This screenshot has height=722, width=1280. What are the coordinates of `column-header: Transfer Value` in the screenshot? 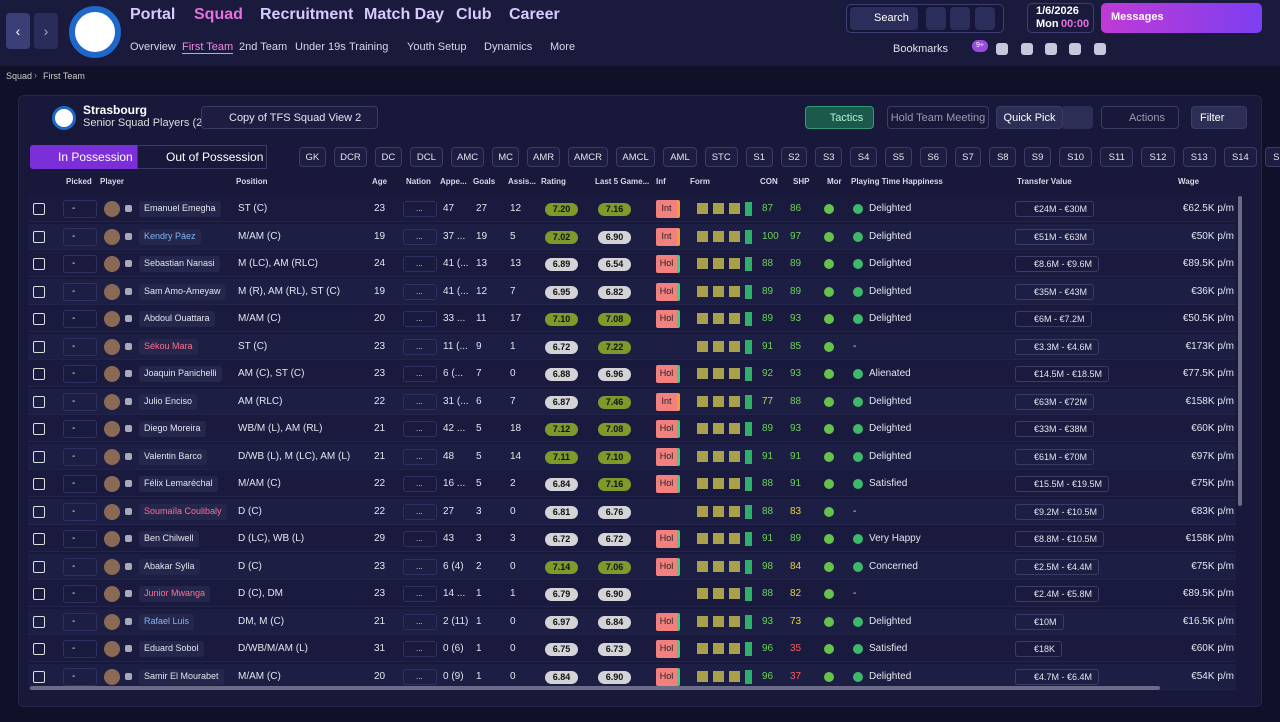 It's located at (1044, 181).